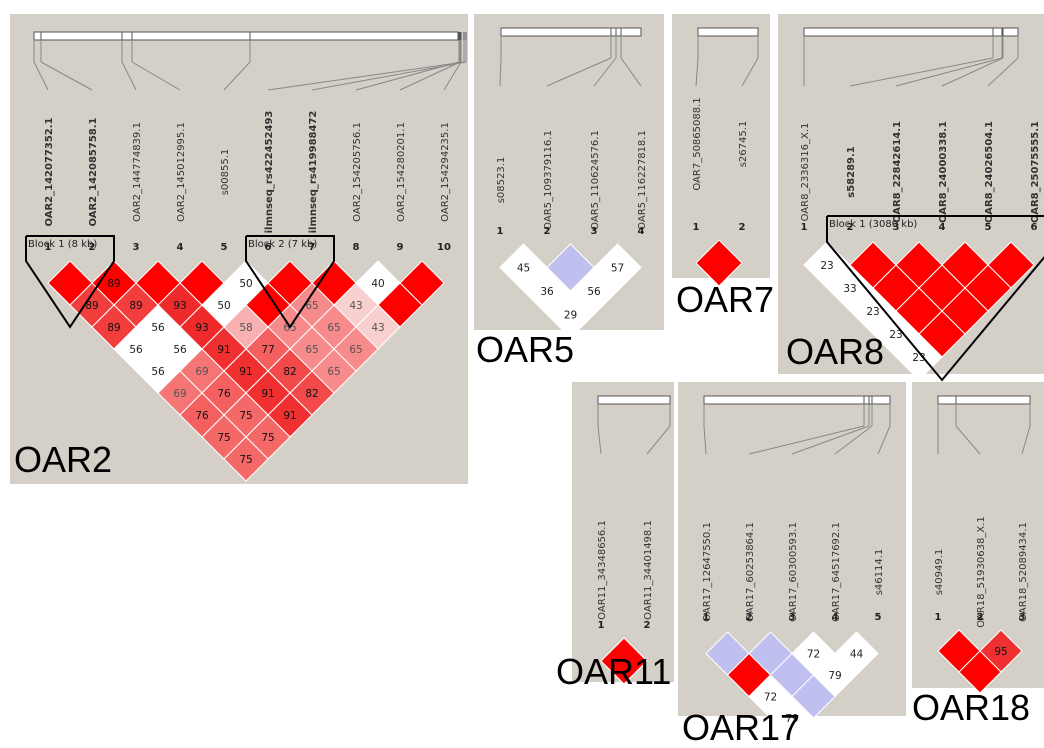 This screenshot has height=748, width=1044. Describe the element at coordinates (289, 372) in the screenshot. I see `ld-value: 82` at that location.